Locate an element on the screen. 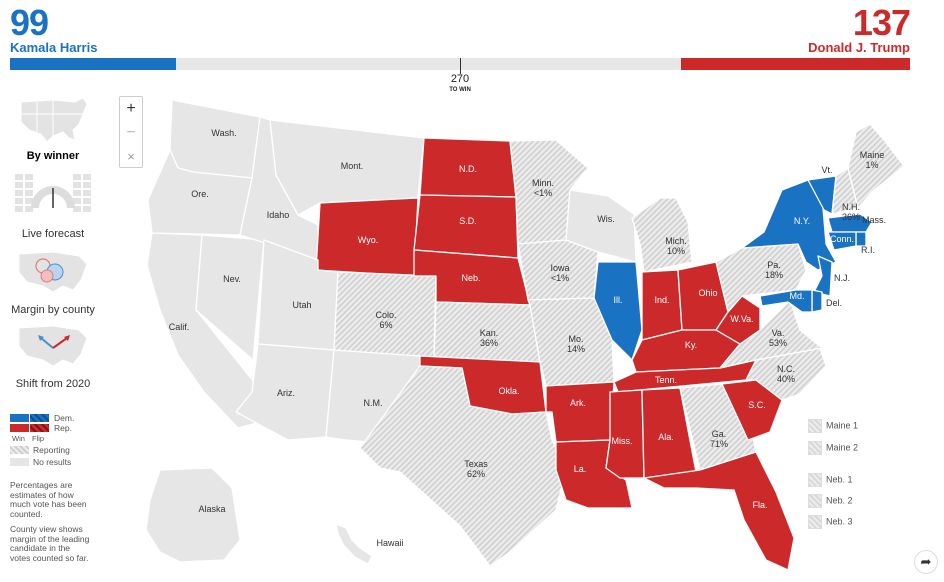 The height and width of the screenshot is (582, 944). district-maine-1: Maine 1 is located at coordinates (833, 426).